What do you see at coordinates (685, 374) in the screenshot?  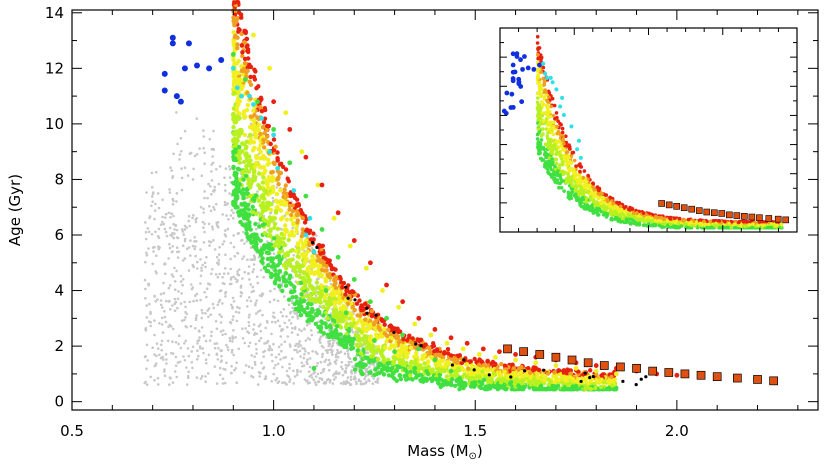 I see `square-point` at bounding box center [685, 374].